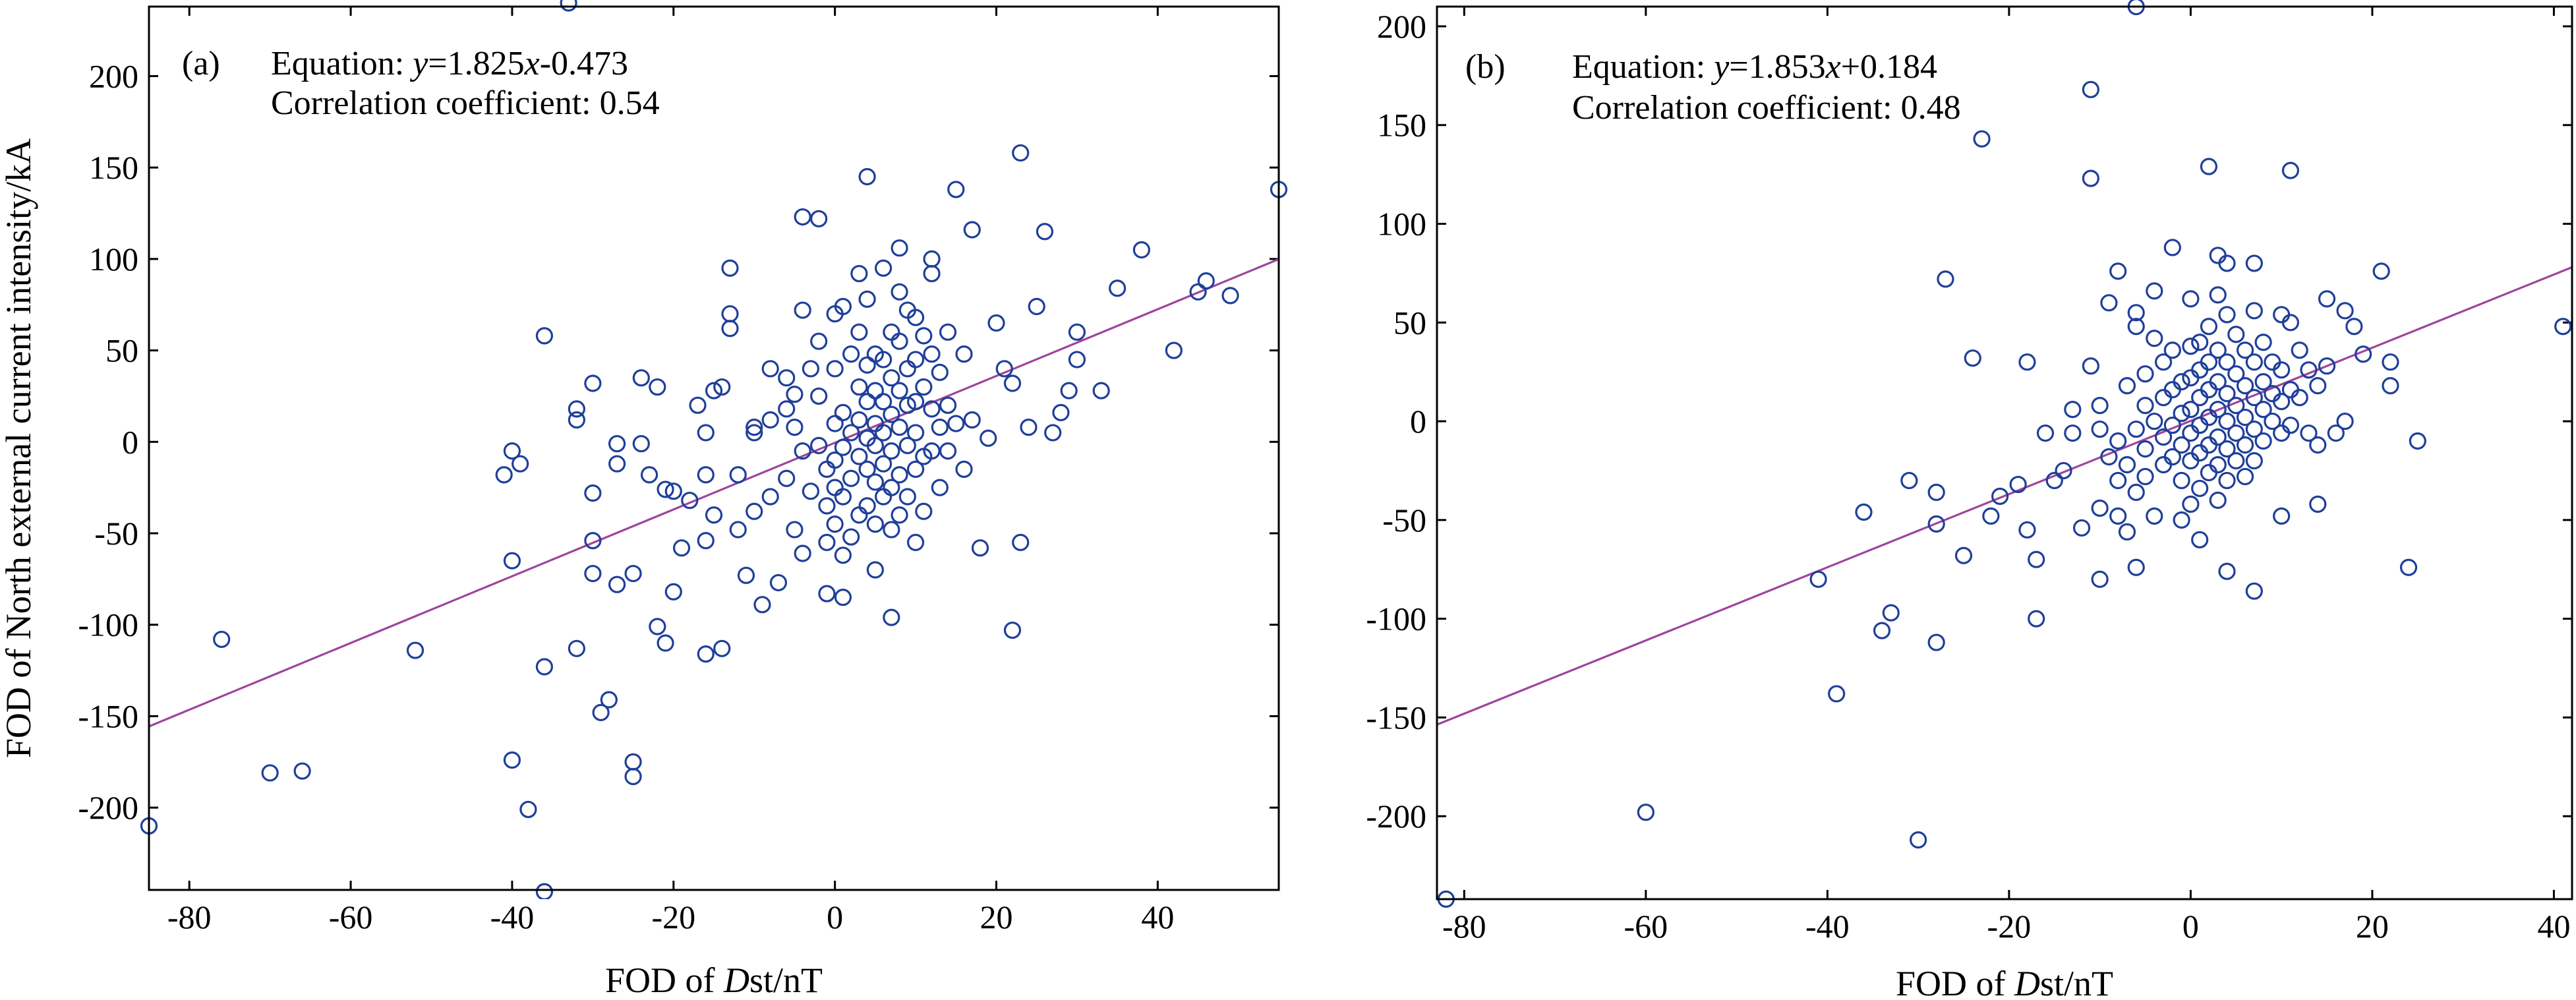  I want to click on x-tick-label-b: -20, so click(2010, 926).